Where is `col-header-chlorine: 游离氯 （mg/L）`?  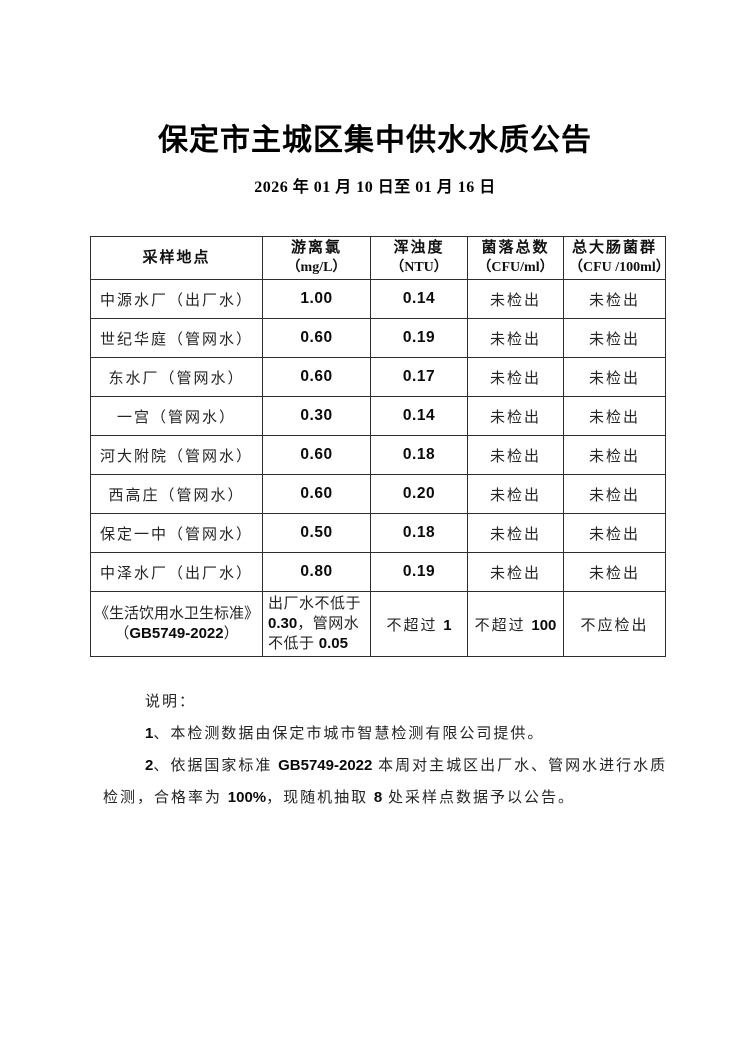 col-header-chlorine: 游离氯 （mg/L） is located at coordinates (316, 258).